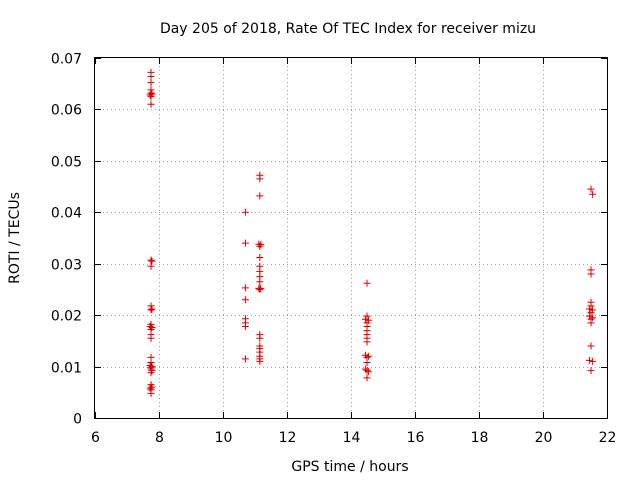  Describe the element at coordinates (480, 438) in the screenshot. I see `x-tick-label: 18` at that location.